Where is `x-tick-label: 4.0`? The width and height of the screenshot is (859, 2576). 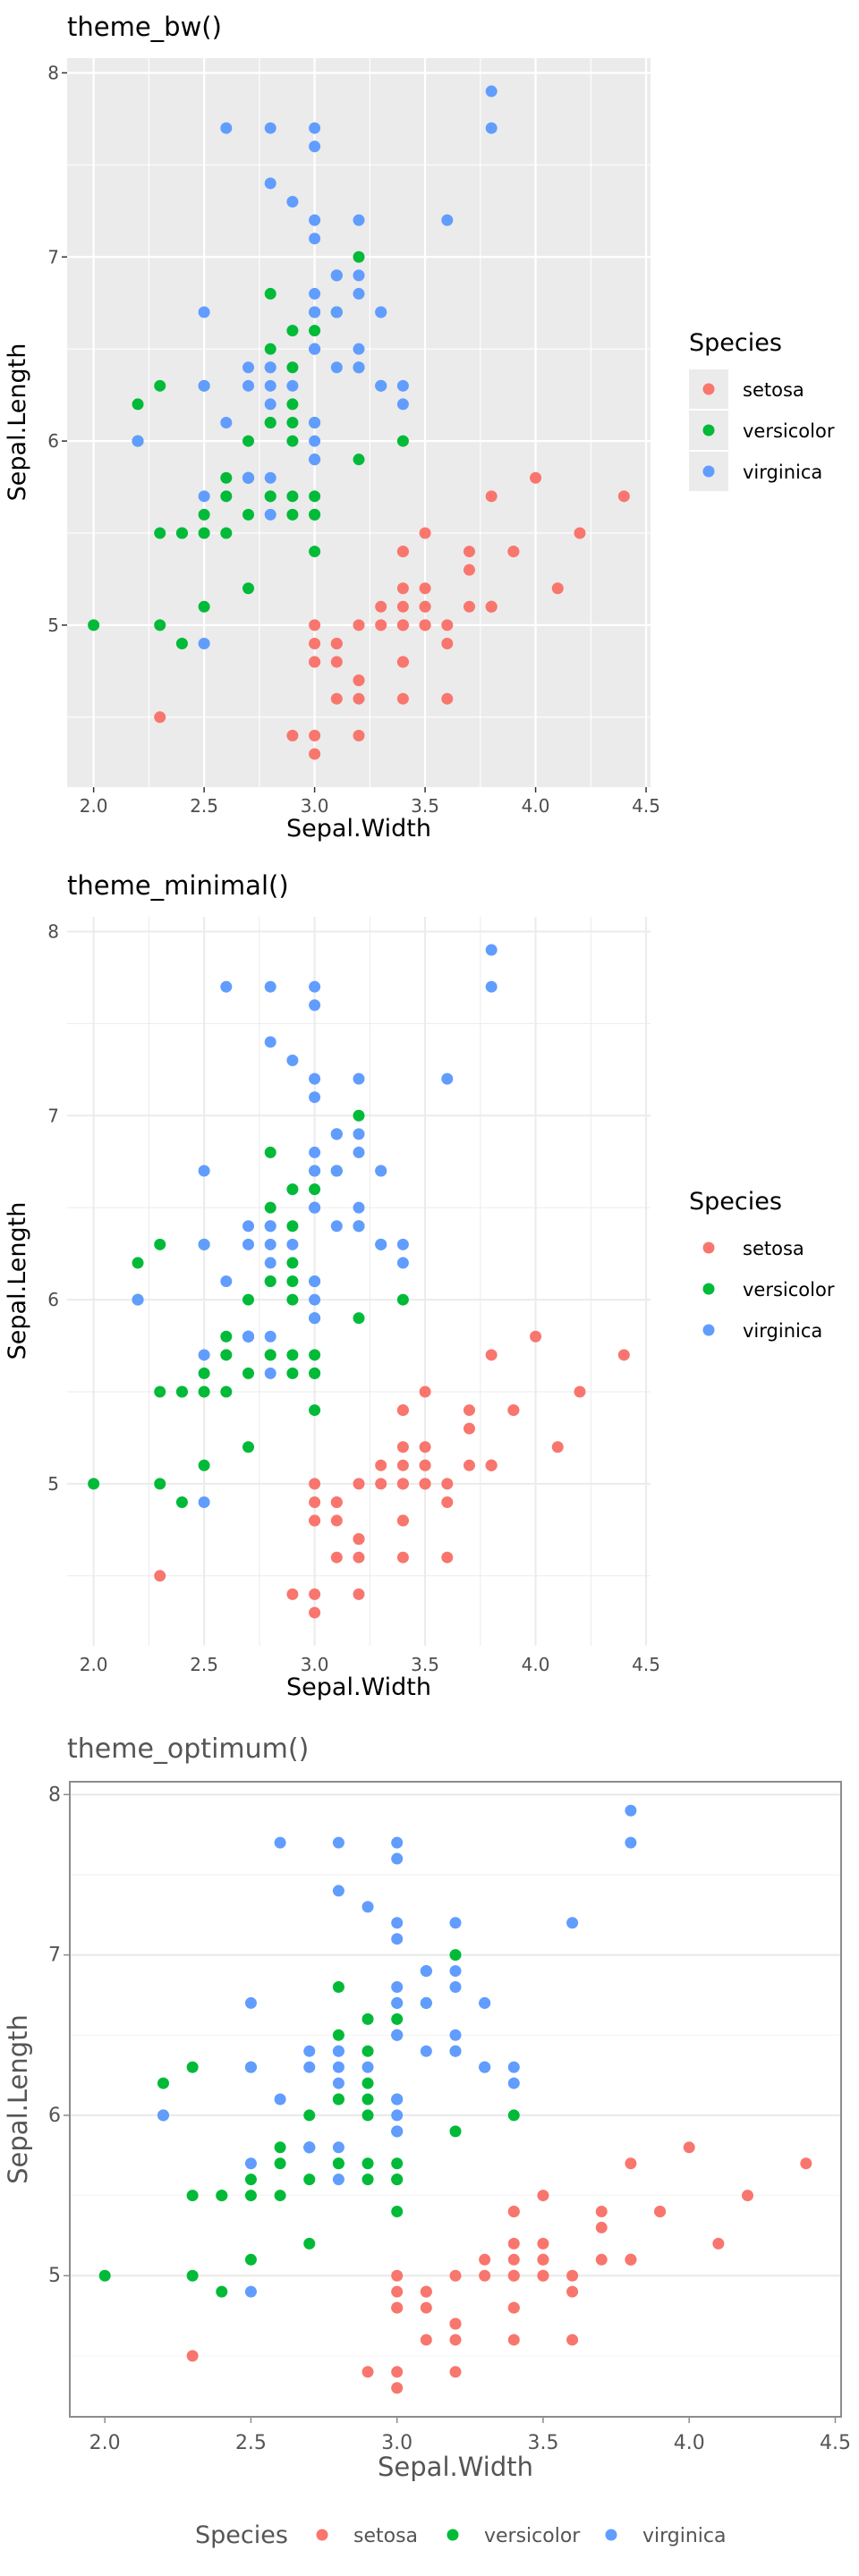 x-tick-label: 4.0 is located at coordinates (536, 806).